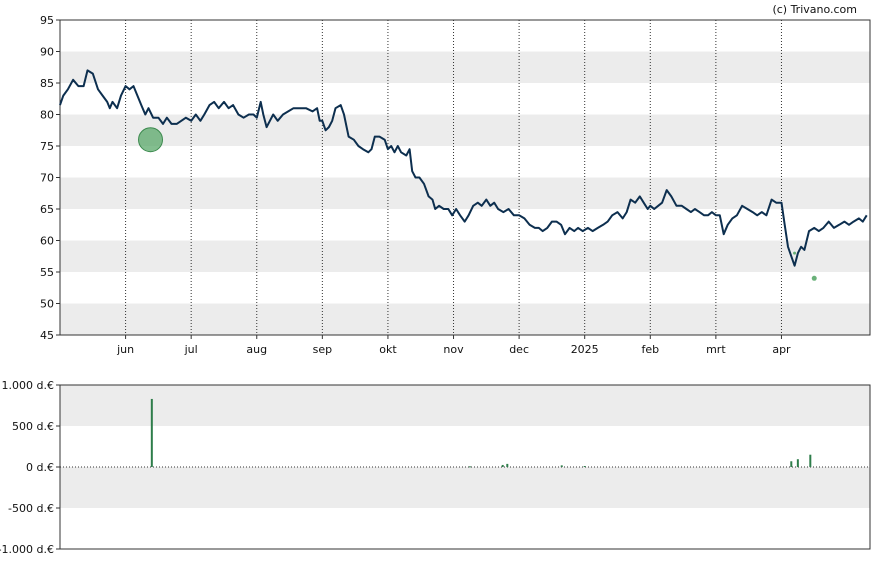  I want to click on y-tick-label: 75, so click(47, 146).